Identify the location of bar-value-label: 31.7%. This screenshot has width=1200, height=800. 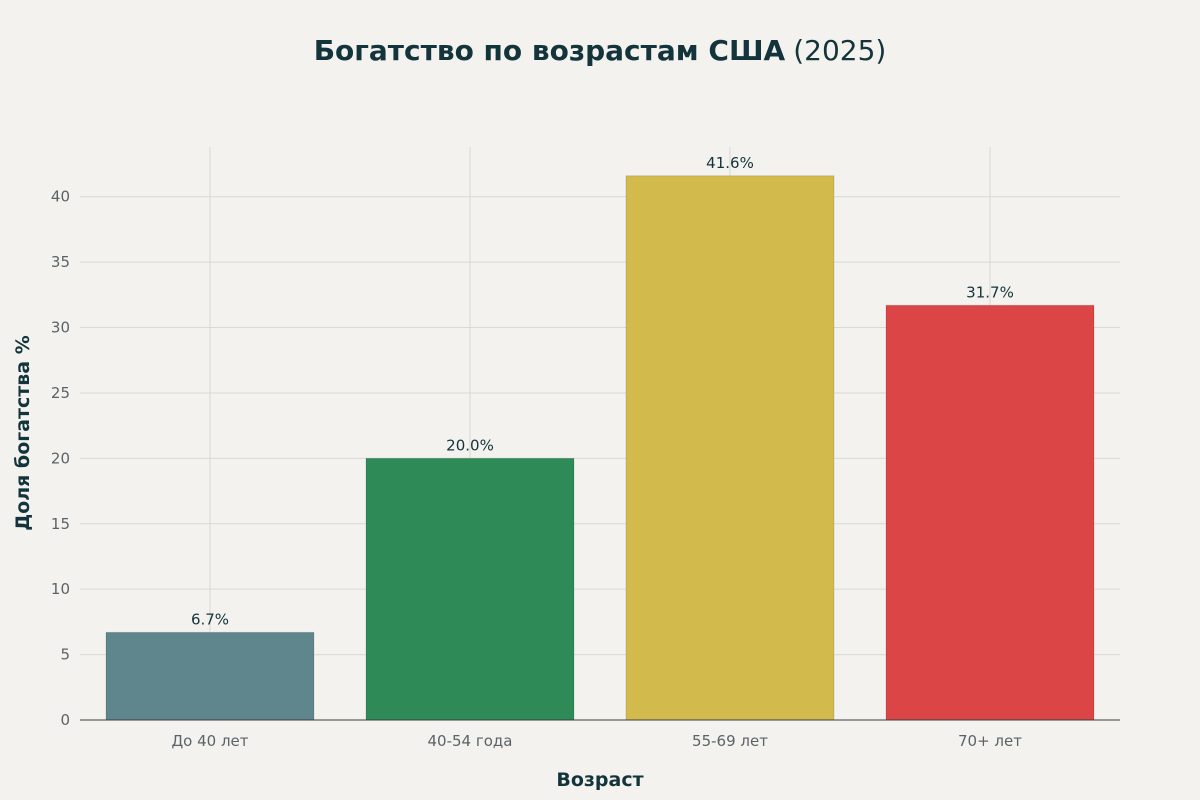
(990, 292).